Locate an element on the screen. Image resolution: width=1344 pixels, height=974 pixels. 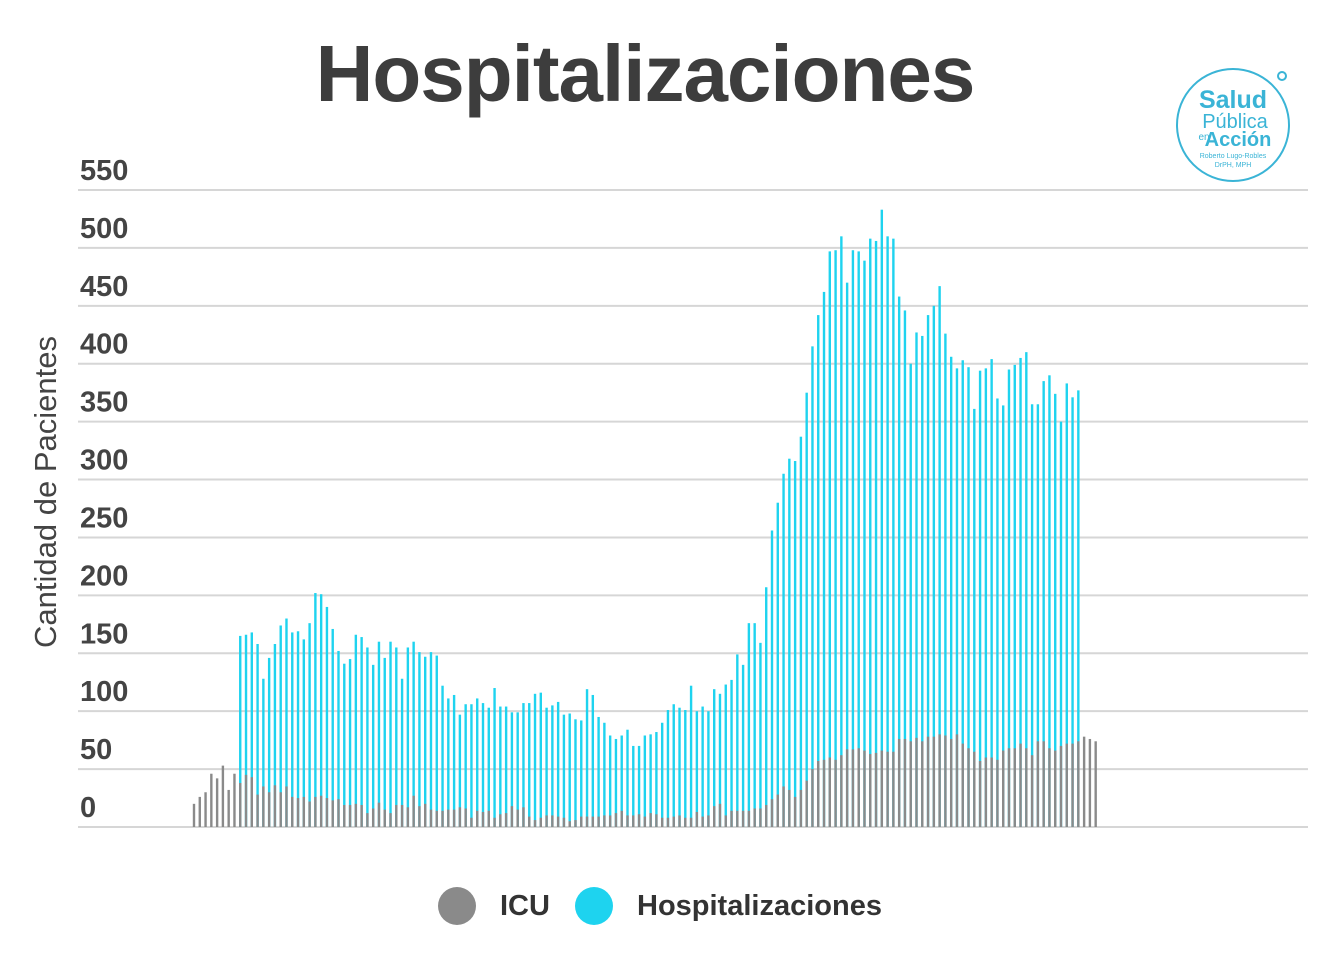
logo-line4: Acción is located at coordinates (1238, 140).